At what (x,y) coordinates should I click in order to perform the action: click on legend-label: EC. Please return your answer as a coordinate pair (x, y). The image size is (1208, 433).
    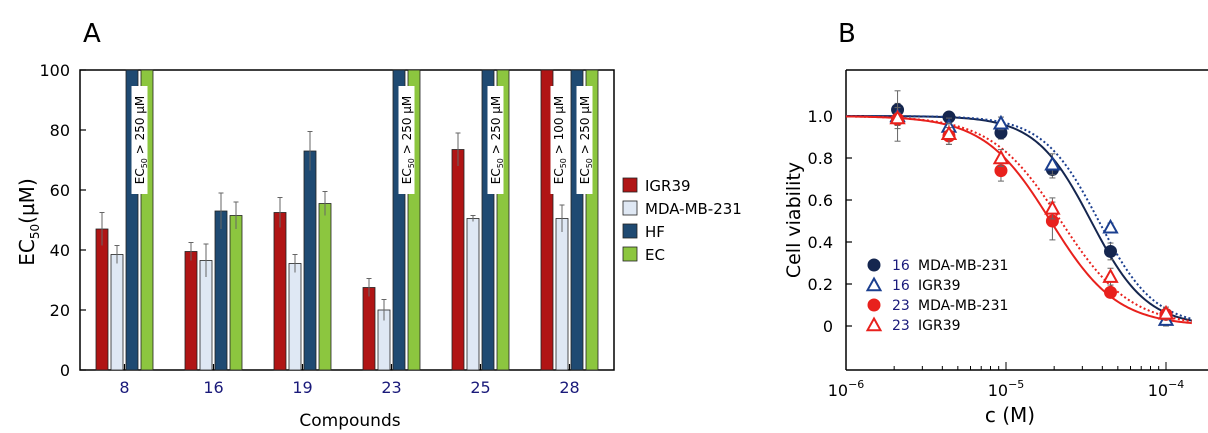
    Looking at the image, I should click on (655, 255).